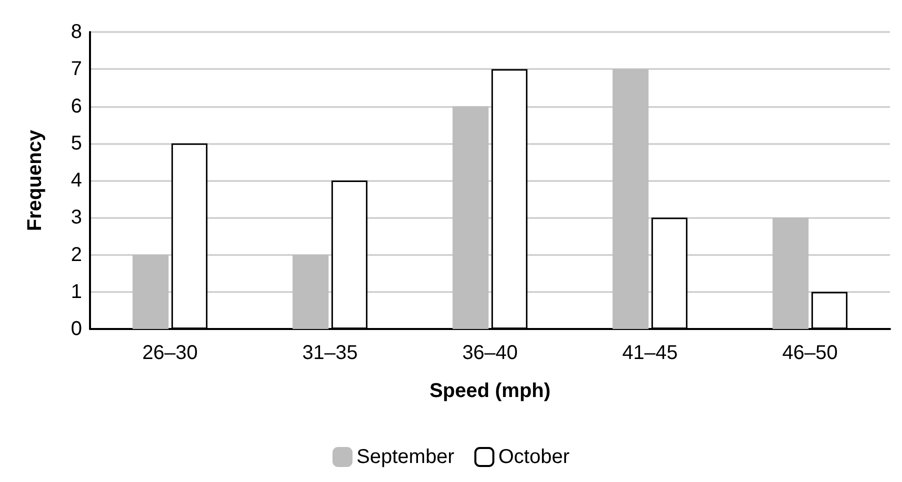 The height and width of the screenshot is (482, 902). I want to click on x-tick-label: 26–30, so click(170, 353).